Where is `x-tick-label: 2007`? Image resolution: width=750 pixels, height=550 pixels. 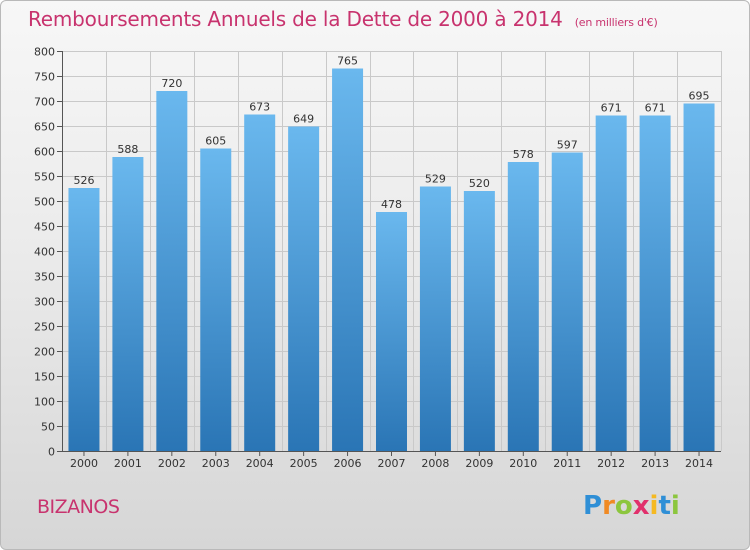
x-tick-label: 2007 is located at coordinates (392, 463).